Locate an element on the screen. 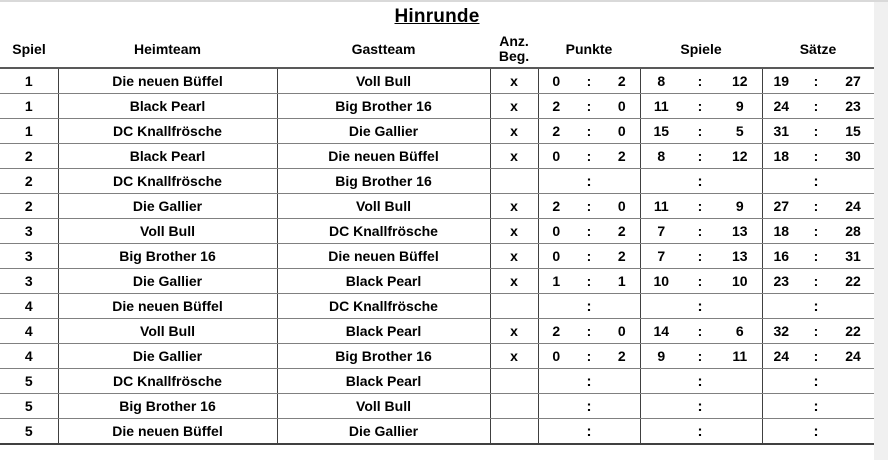 This screenshot has width=888, height=460. cell-spiele-heim: 15 is located at coordinates (661, 131).